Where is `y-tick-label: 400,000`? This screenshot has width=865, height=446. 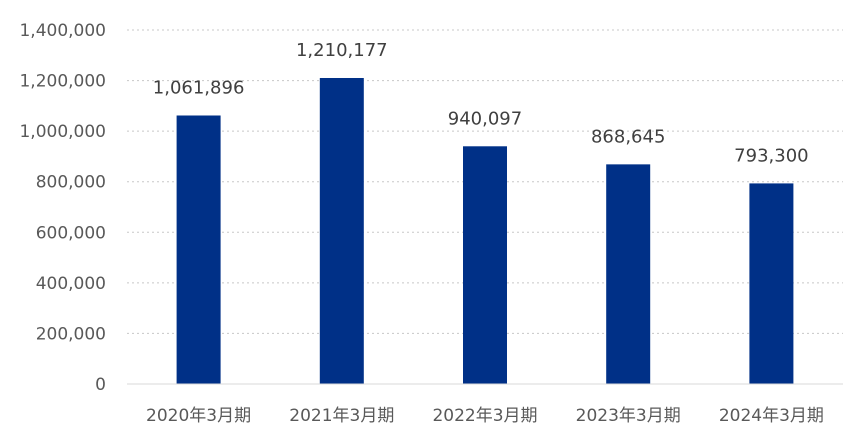
y-tick-label: 400,000 is located at coordinates (71, 284).